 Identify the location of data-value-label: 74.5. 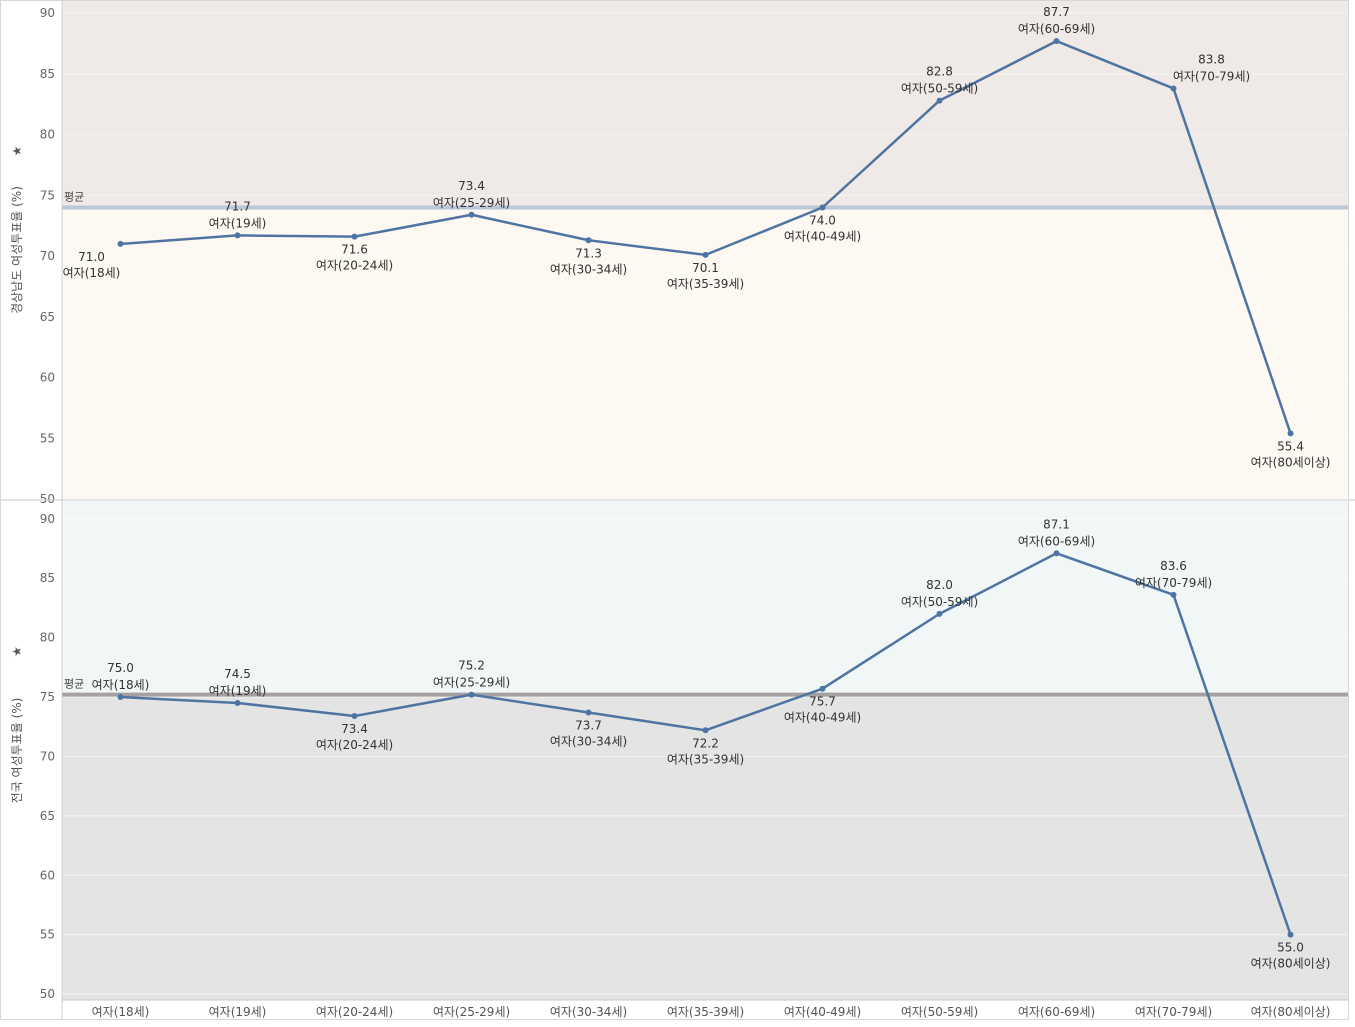
(237, 674).